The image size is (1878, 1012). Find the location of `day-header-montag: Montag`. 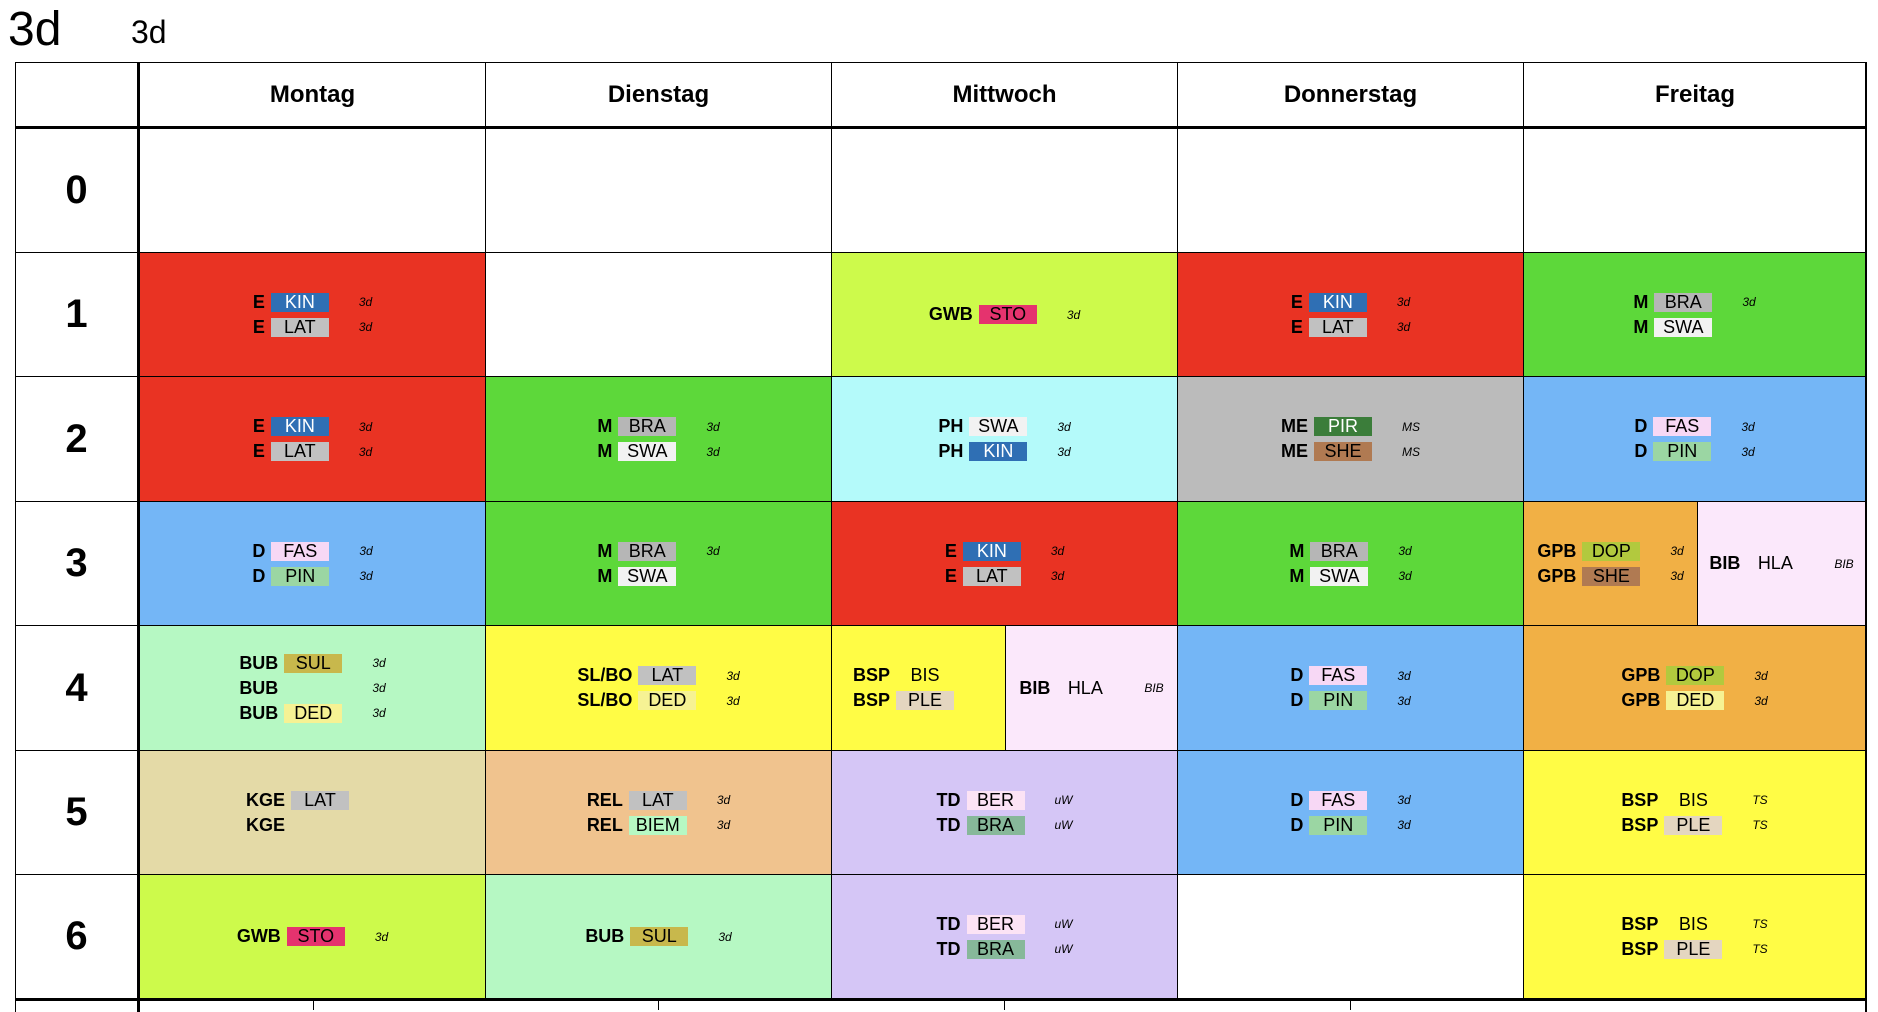

day-header-montag: Montag is located at coordinates (313, 94).